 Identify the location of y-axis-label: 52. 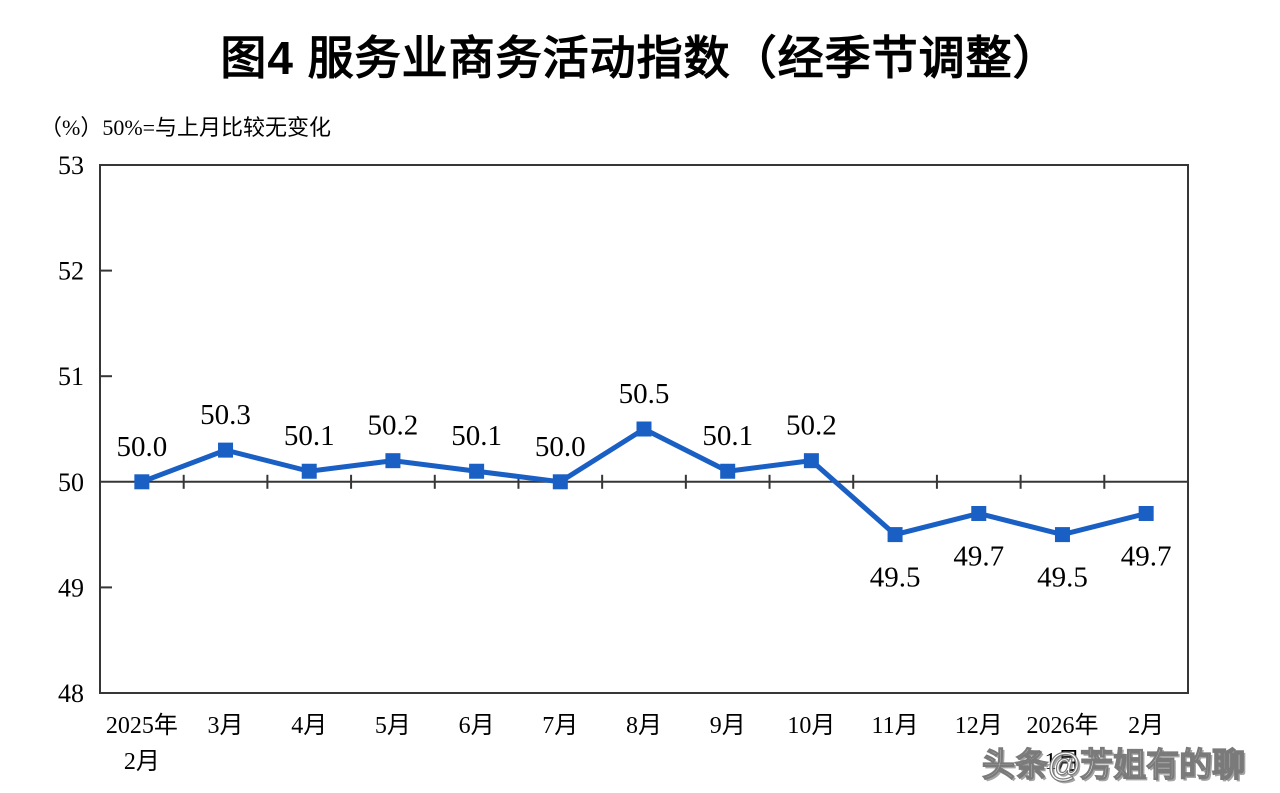
(71, 271).